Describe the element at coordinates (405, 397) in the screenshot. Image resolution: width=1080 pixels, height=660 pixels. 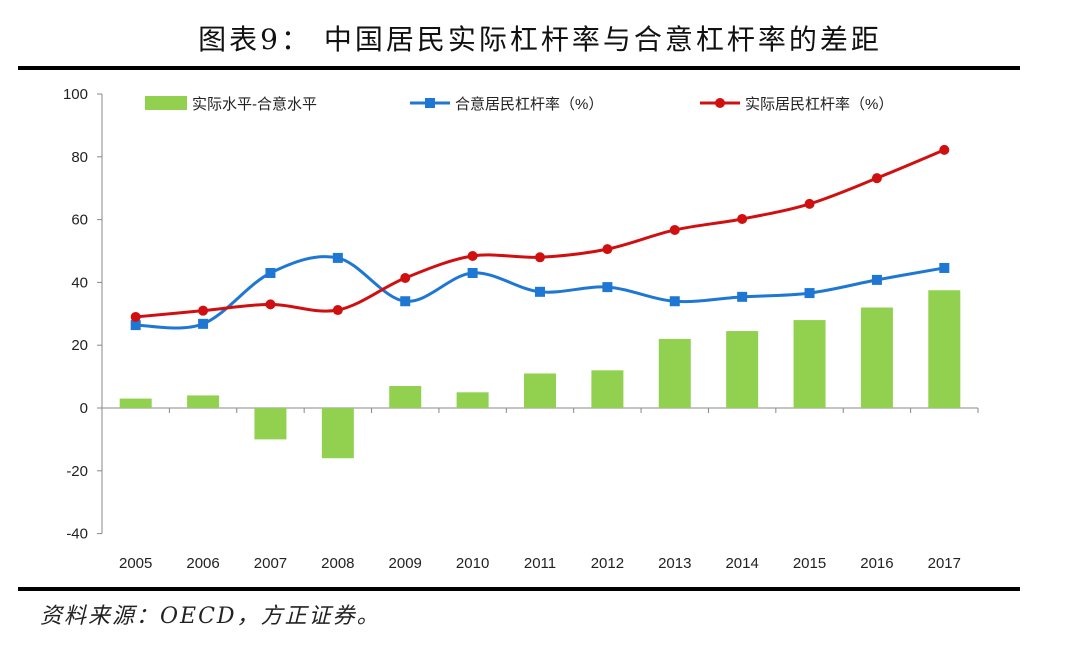
I see `bar-2009` at that location.